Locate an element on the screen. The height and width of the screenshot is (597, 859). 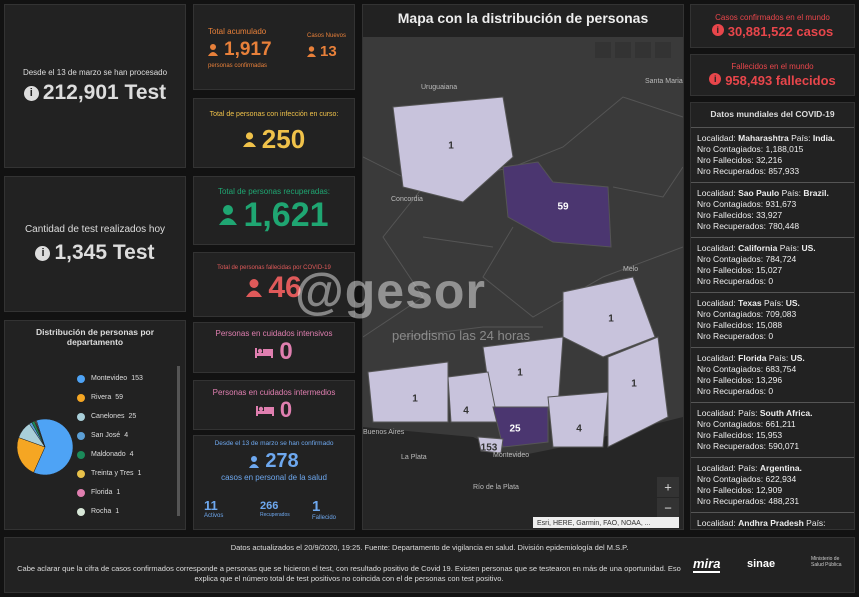
place-name: Santa Maria is located at coordinates (664, 81).